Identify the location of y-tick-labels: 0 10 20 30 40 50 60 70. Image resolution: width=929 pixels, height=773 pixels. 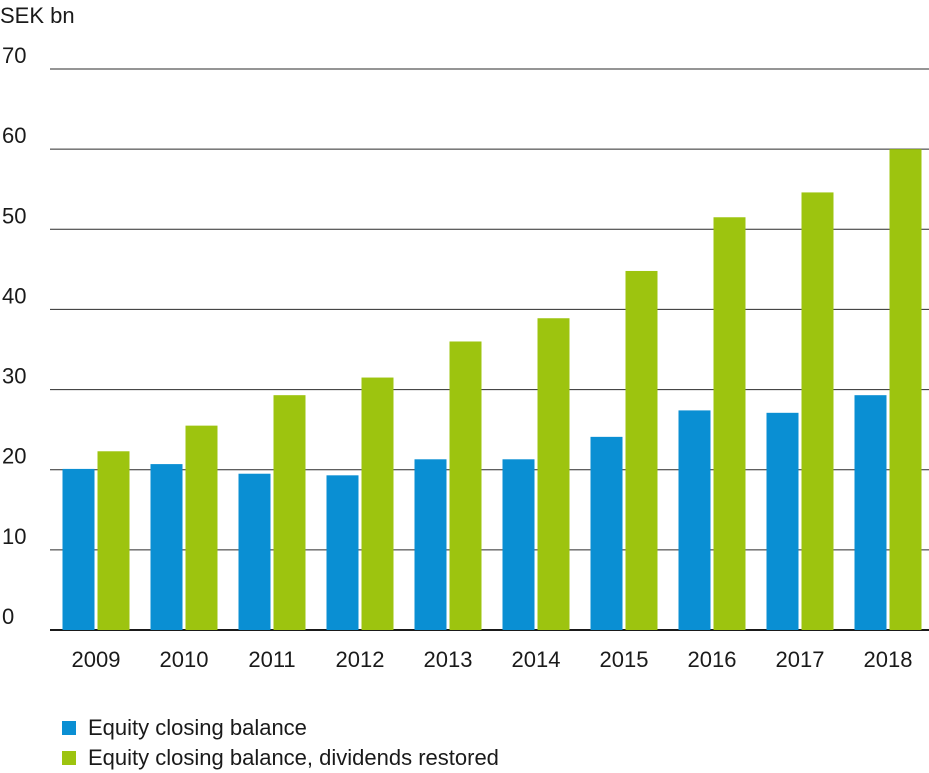
(14, 336).